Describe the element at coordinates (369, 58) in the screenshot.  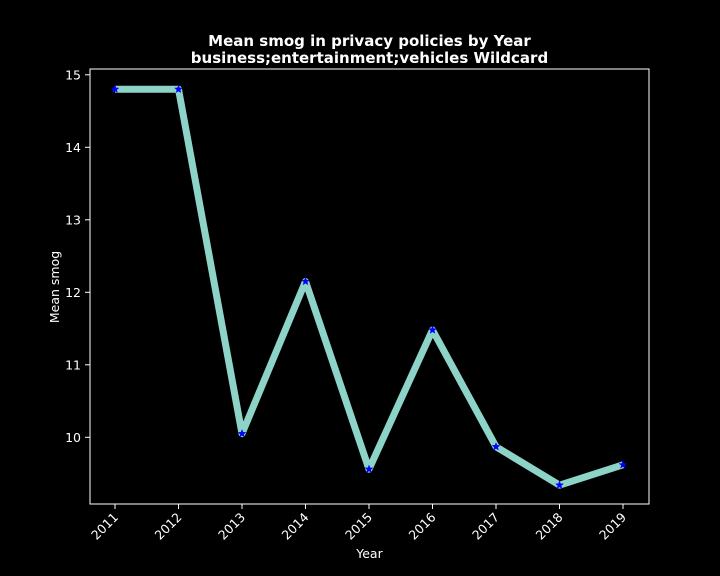
I see `chart-subtitle: business;entertainment;vehicles Wildcard` at that location.